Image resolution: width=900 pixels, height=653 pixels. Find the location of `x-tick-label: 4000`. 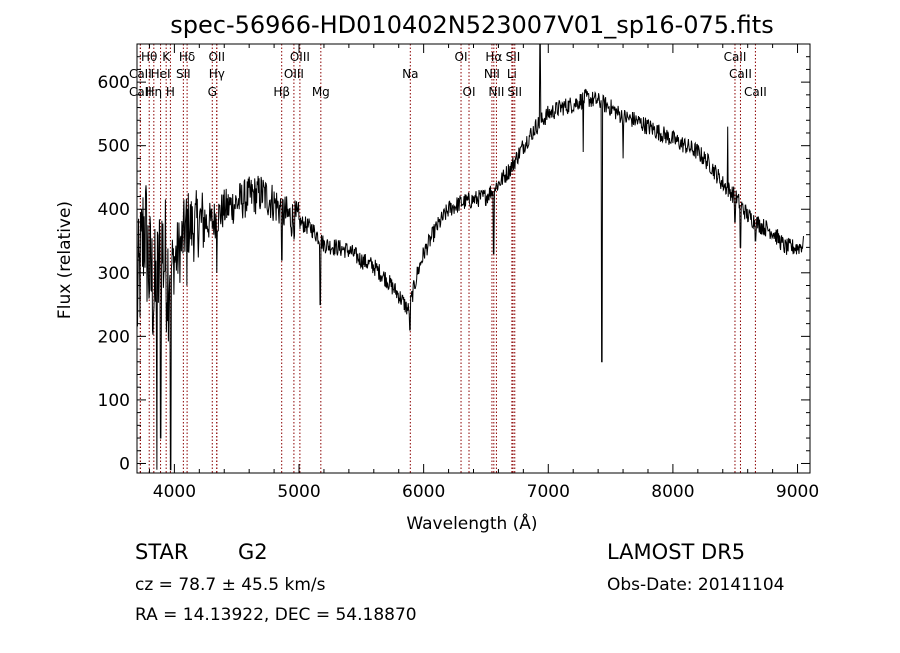

x-tick-label: 4000 is located at coordinates (174, 492).